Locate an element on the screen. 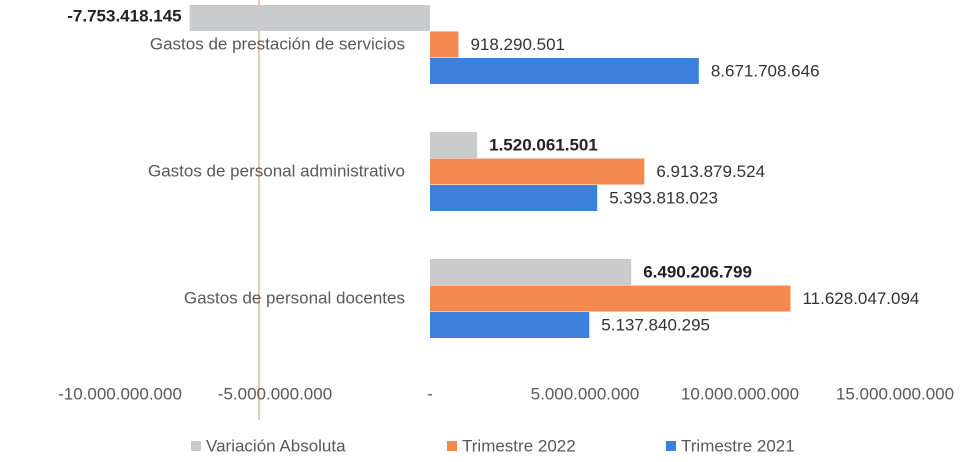 Image resolution: width=979 pixels, height=462 pixels. value-label: 5.393.818.023 is located at coordinates (663, 197).